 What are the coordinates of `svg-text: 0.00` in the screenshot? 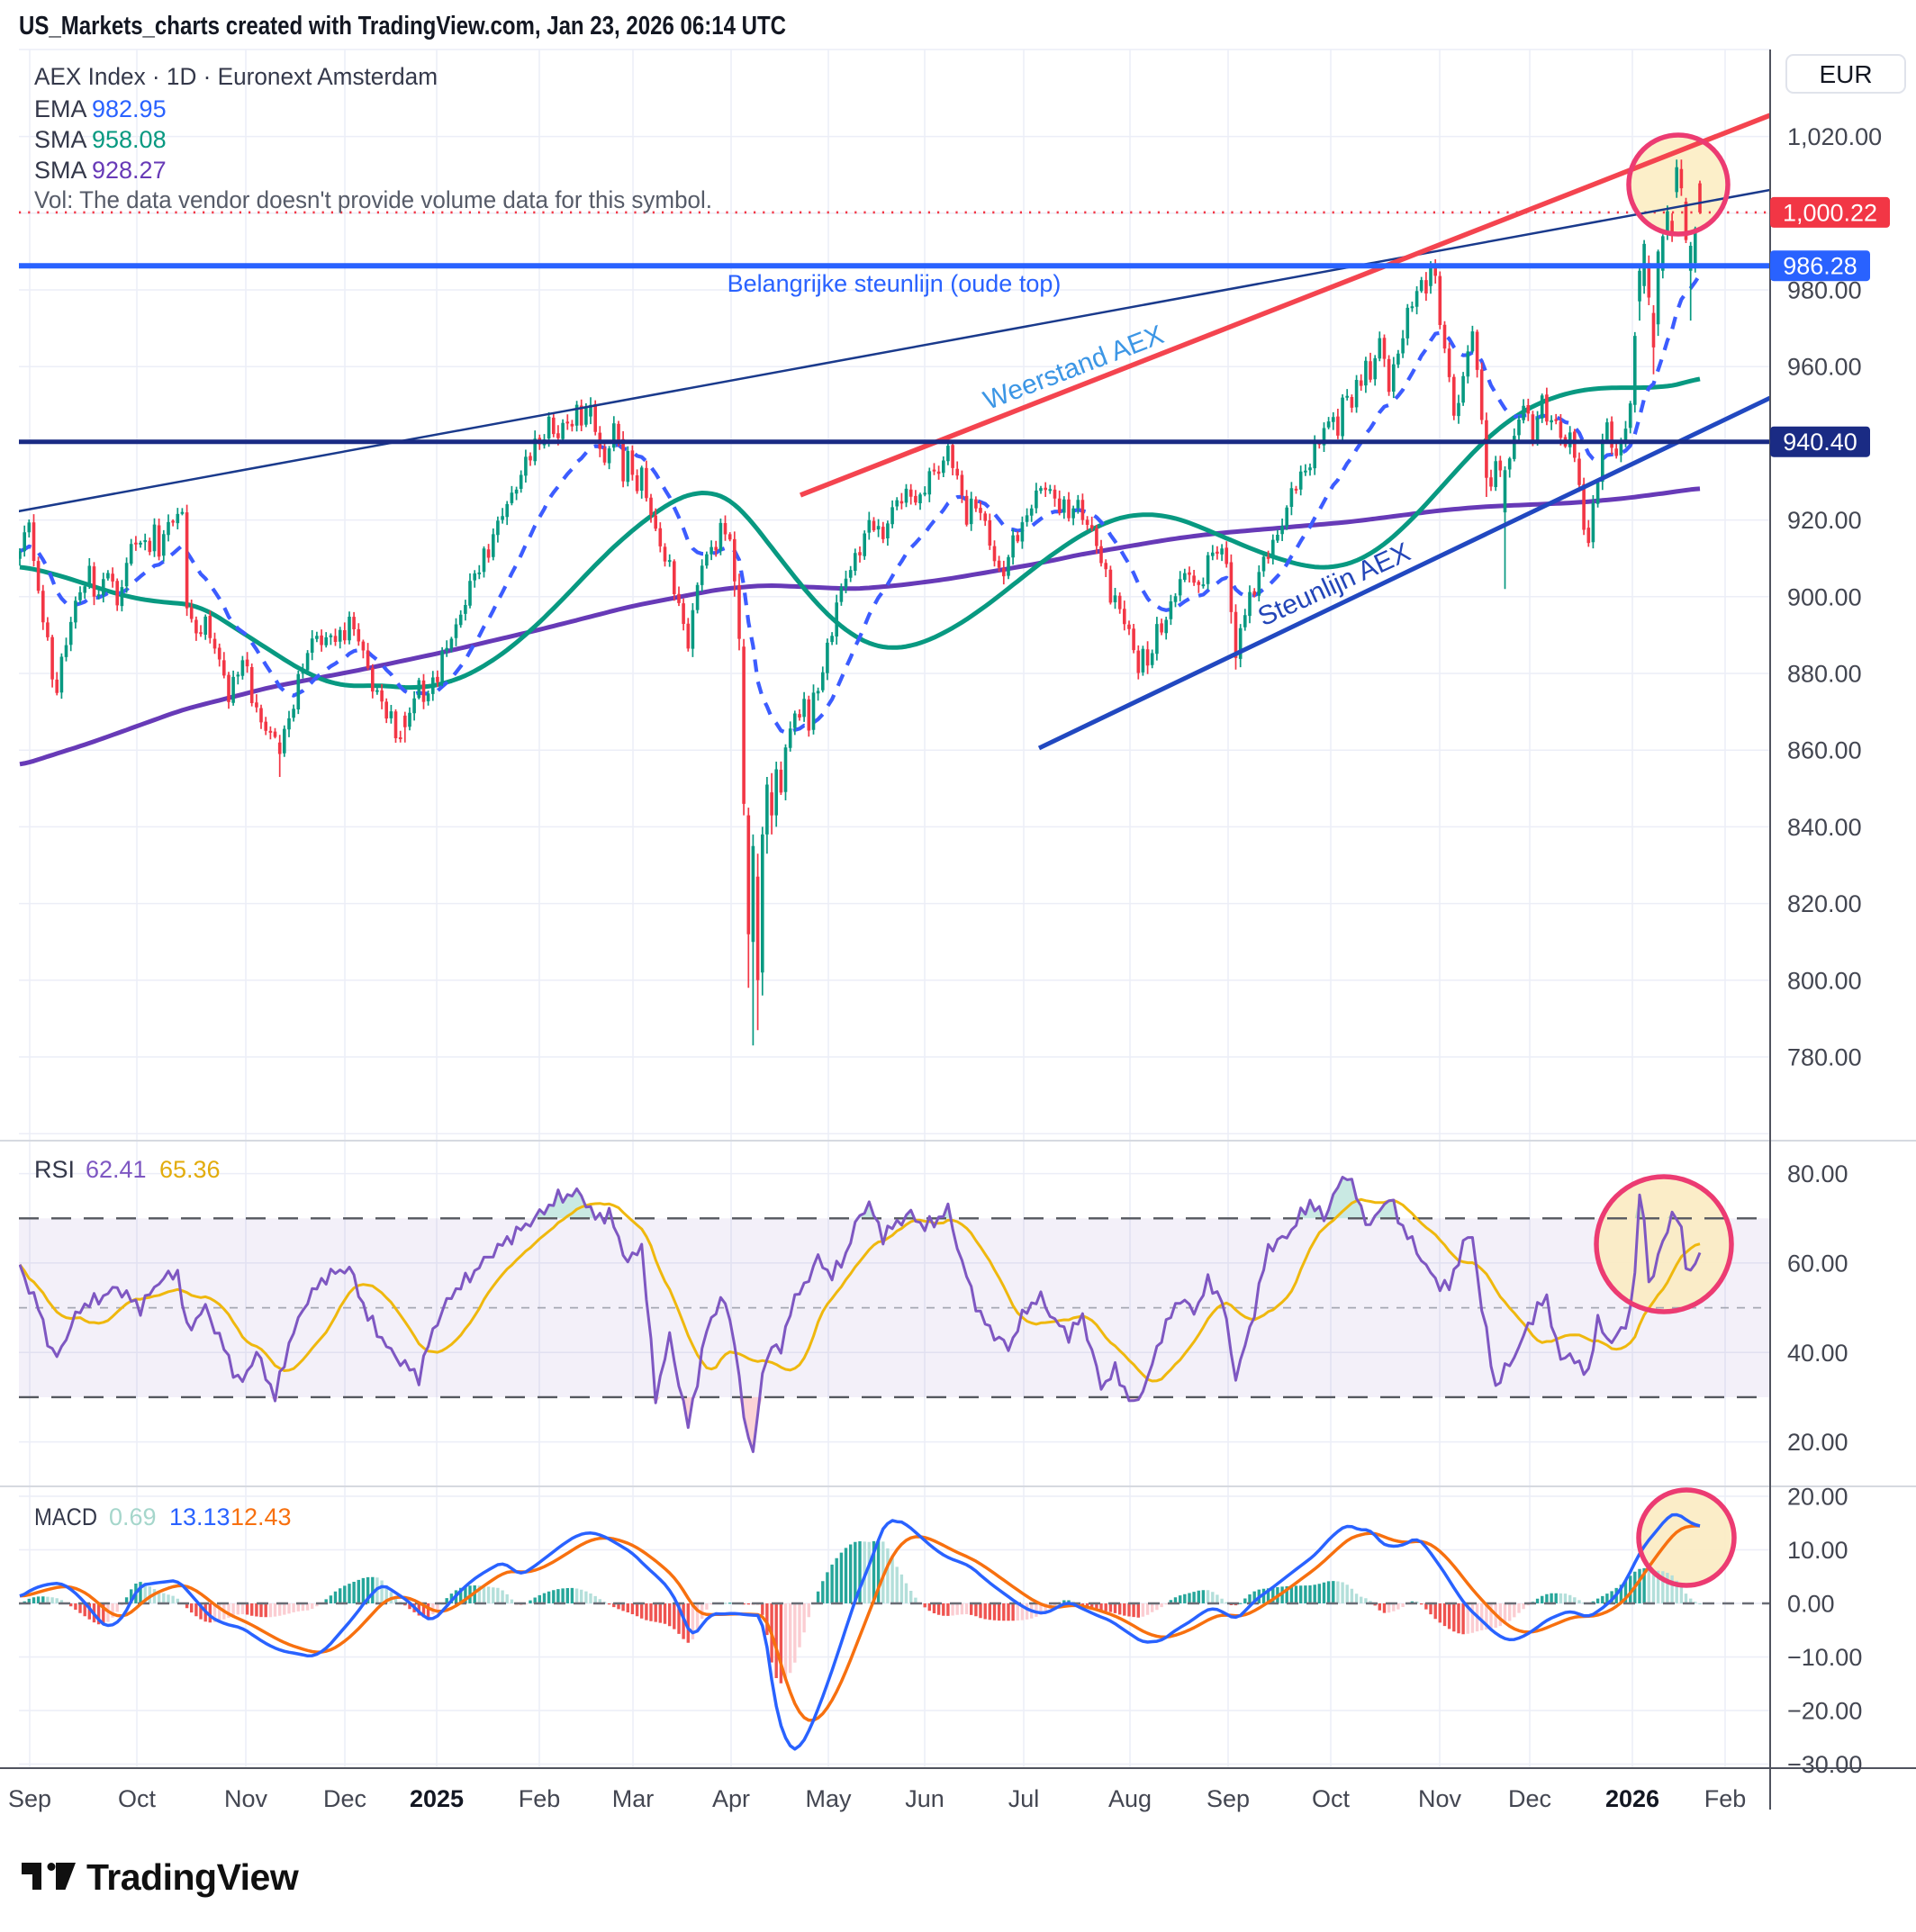 It's located at (1811, 1605).